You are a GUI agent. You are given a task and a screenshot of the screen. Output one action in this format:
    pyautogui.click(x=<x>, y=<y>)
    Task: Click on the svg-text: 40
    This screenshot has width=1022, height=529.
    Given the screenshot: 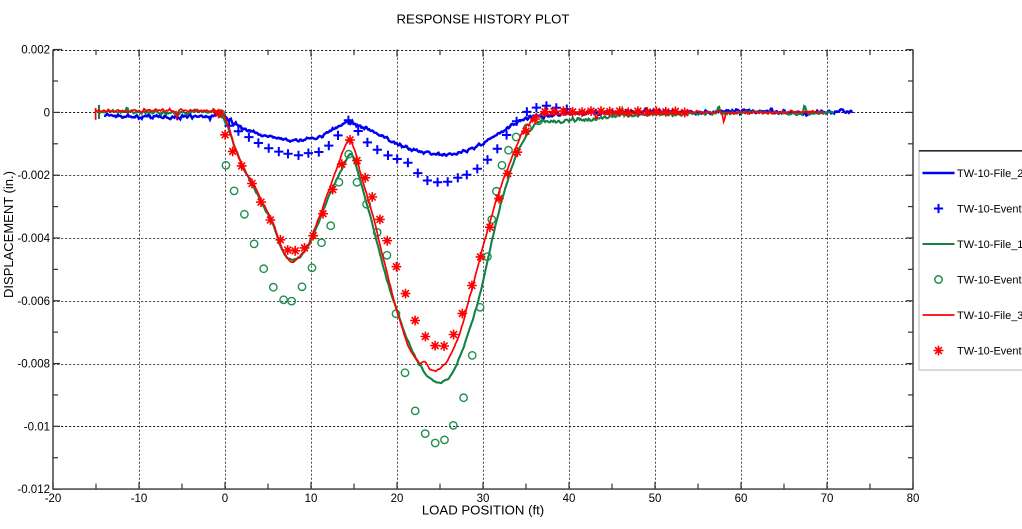 What is the action you would take?
    pyautogui.click(x=569, y=499)
    